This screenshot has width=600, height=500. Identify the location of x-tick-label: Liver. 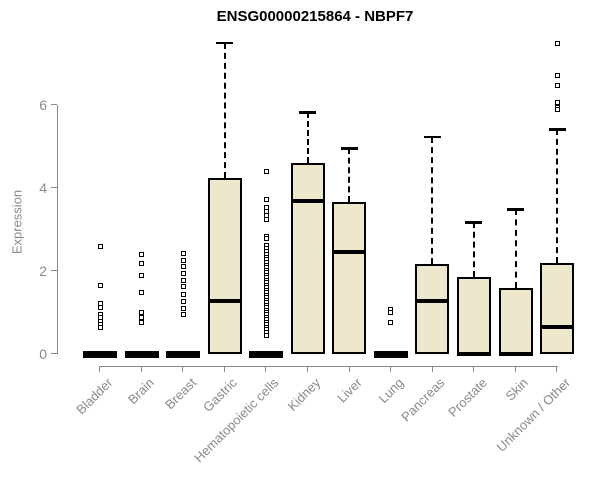
(349, 390).